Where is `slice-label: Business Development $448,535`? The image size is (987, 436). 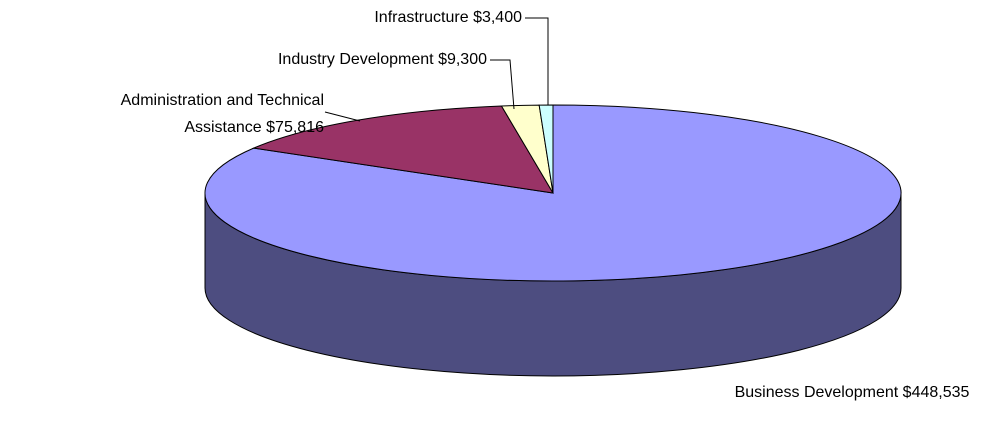
slice-label: Business Development $448,535 is located at coordinates (852, 392).